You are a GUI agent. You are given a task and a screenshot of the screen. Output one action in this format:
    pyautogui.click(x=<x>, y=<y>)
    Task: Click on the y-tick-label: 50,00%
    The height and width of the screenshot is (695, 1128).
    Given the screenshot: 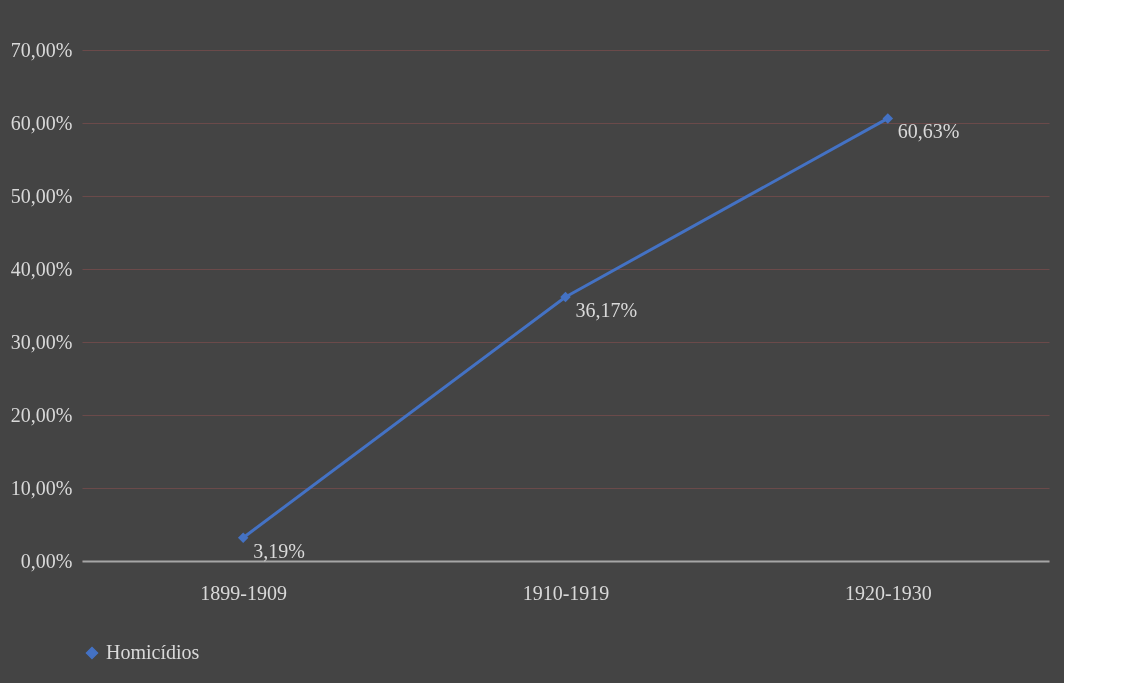 What is the action you would take?
    pyautogui.click(x=41, y=195)
    